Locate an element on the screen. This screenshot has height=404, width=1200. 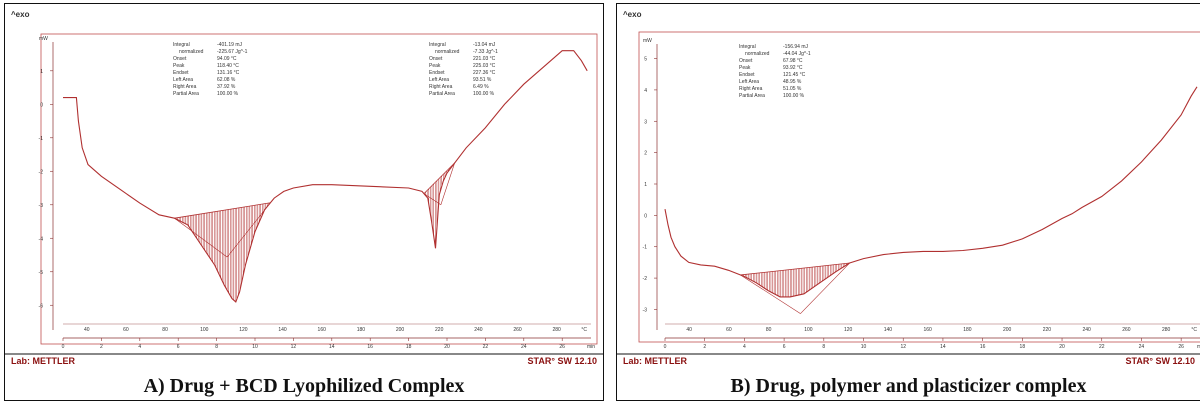
x-tick-label: 8 is located at coordinates (216, 347).